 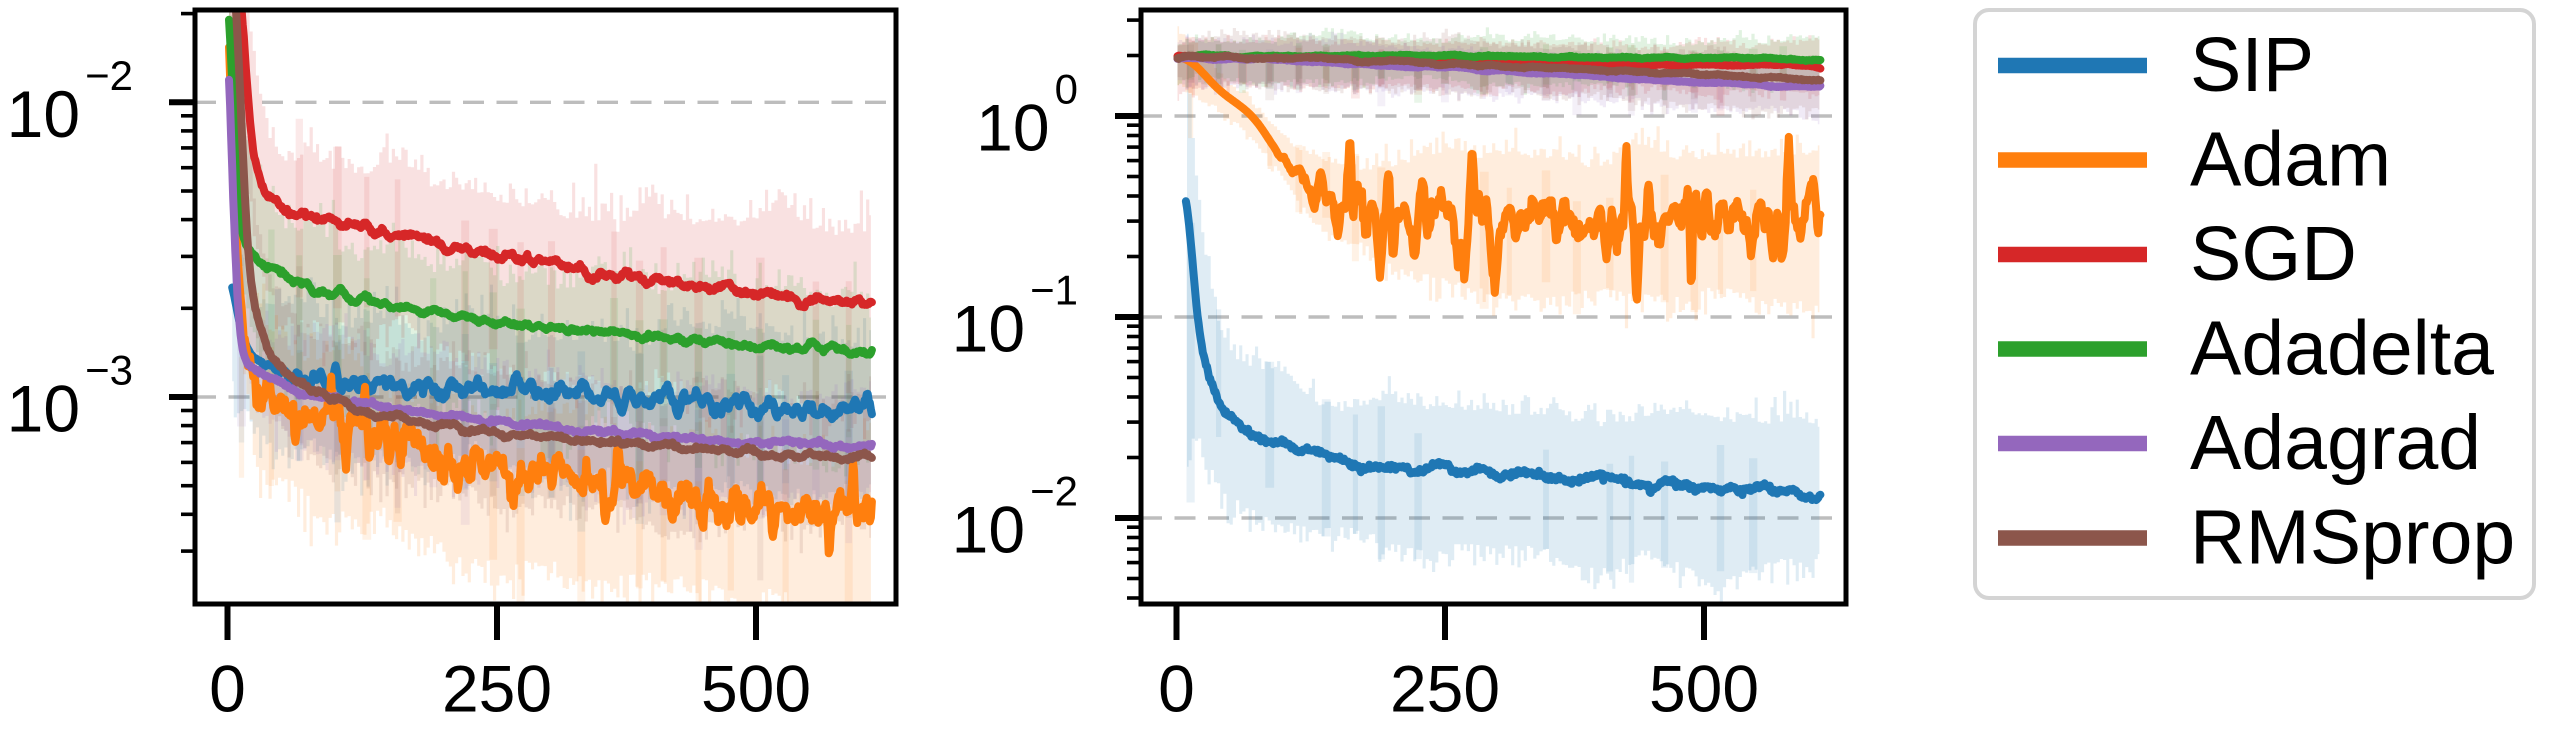 What do you see at coordinates (2342, 348) in the screenshot?
I see `svg-text: Adadelta` at bounding box center [2342, 348].